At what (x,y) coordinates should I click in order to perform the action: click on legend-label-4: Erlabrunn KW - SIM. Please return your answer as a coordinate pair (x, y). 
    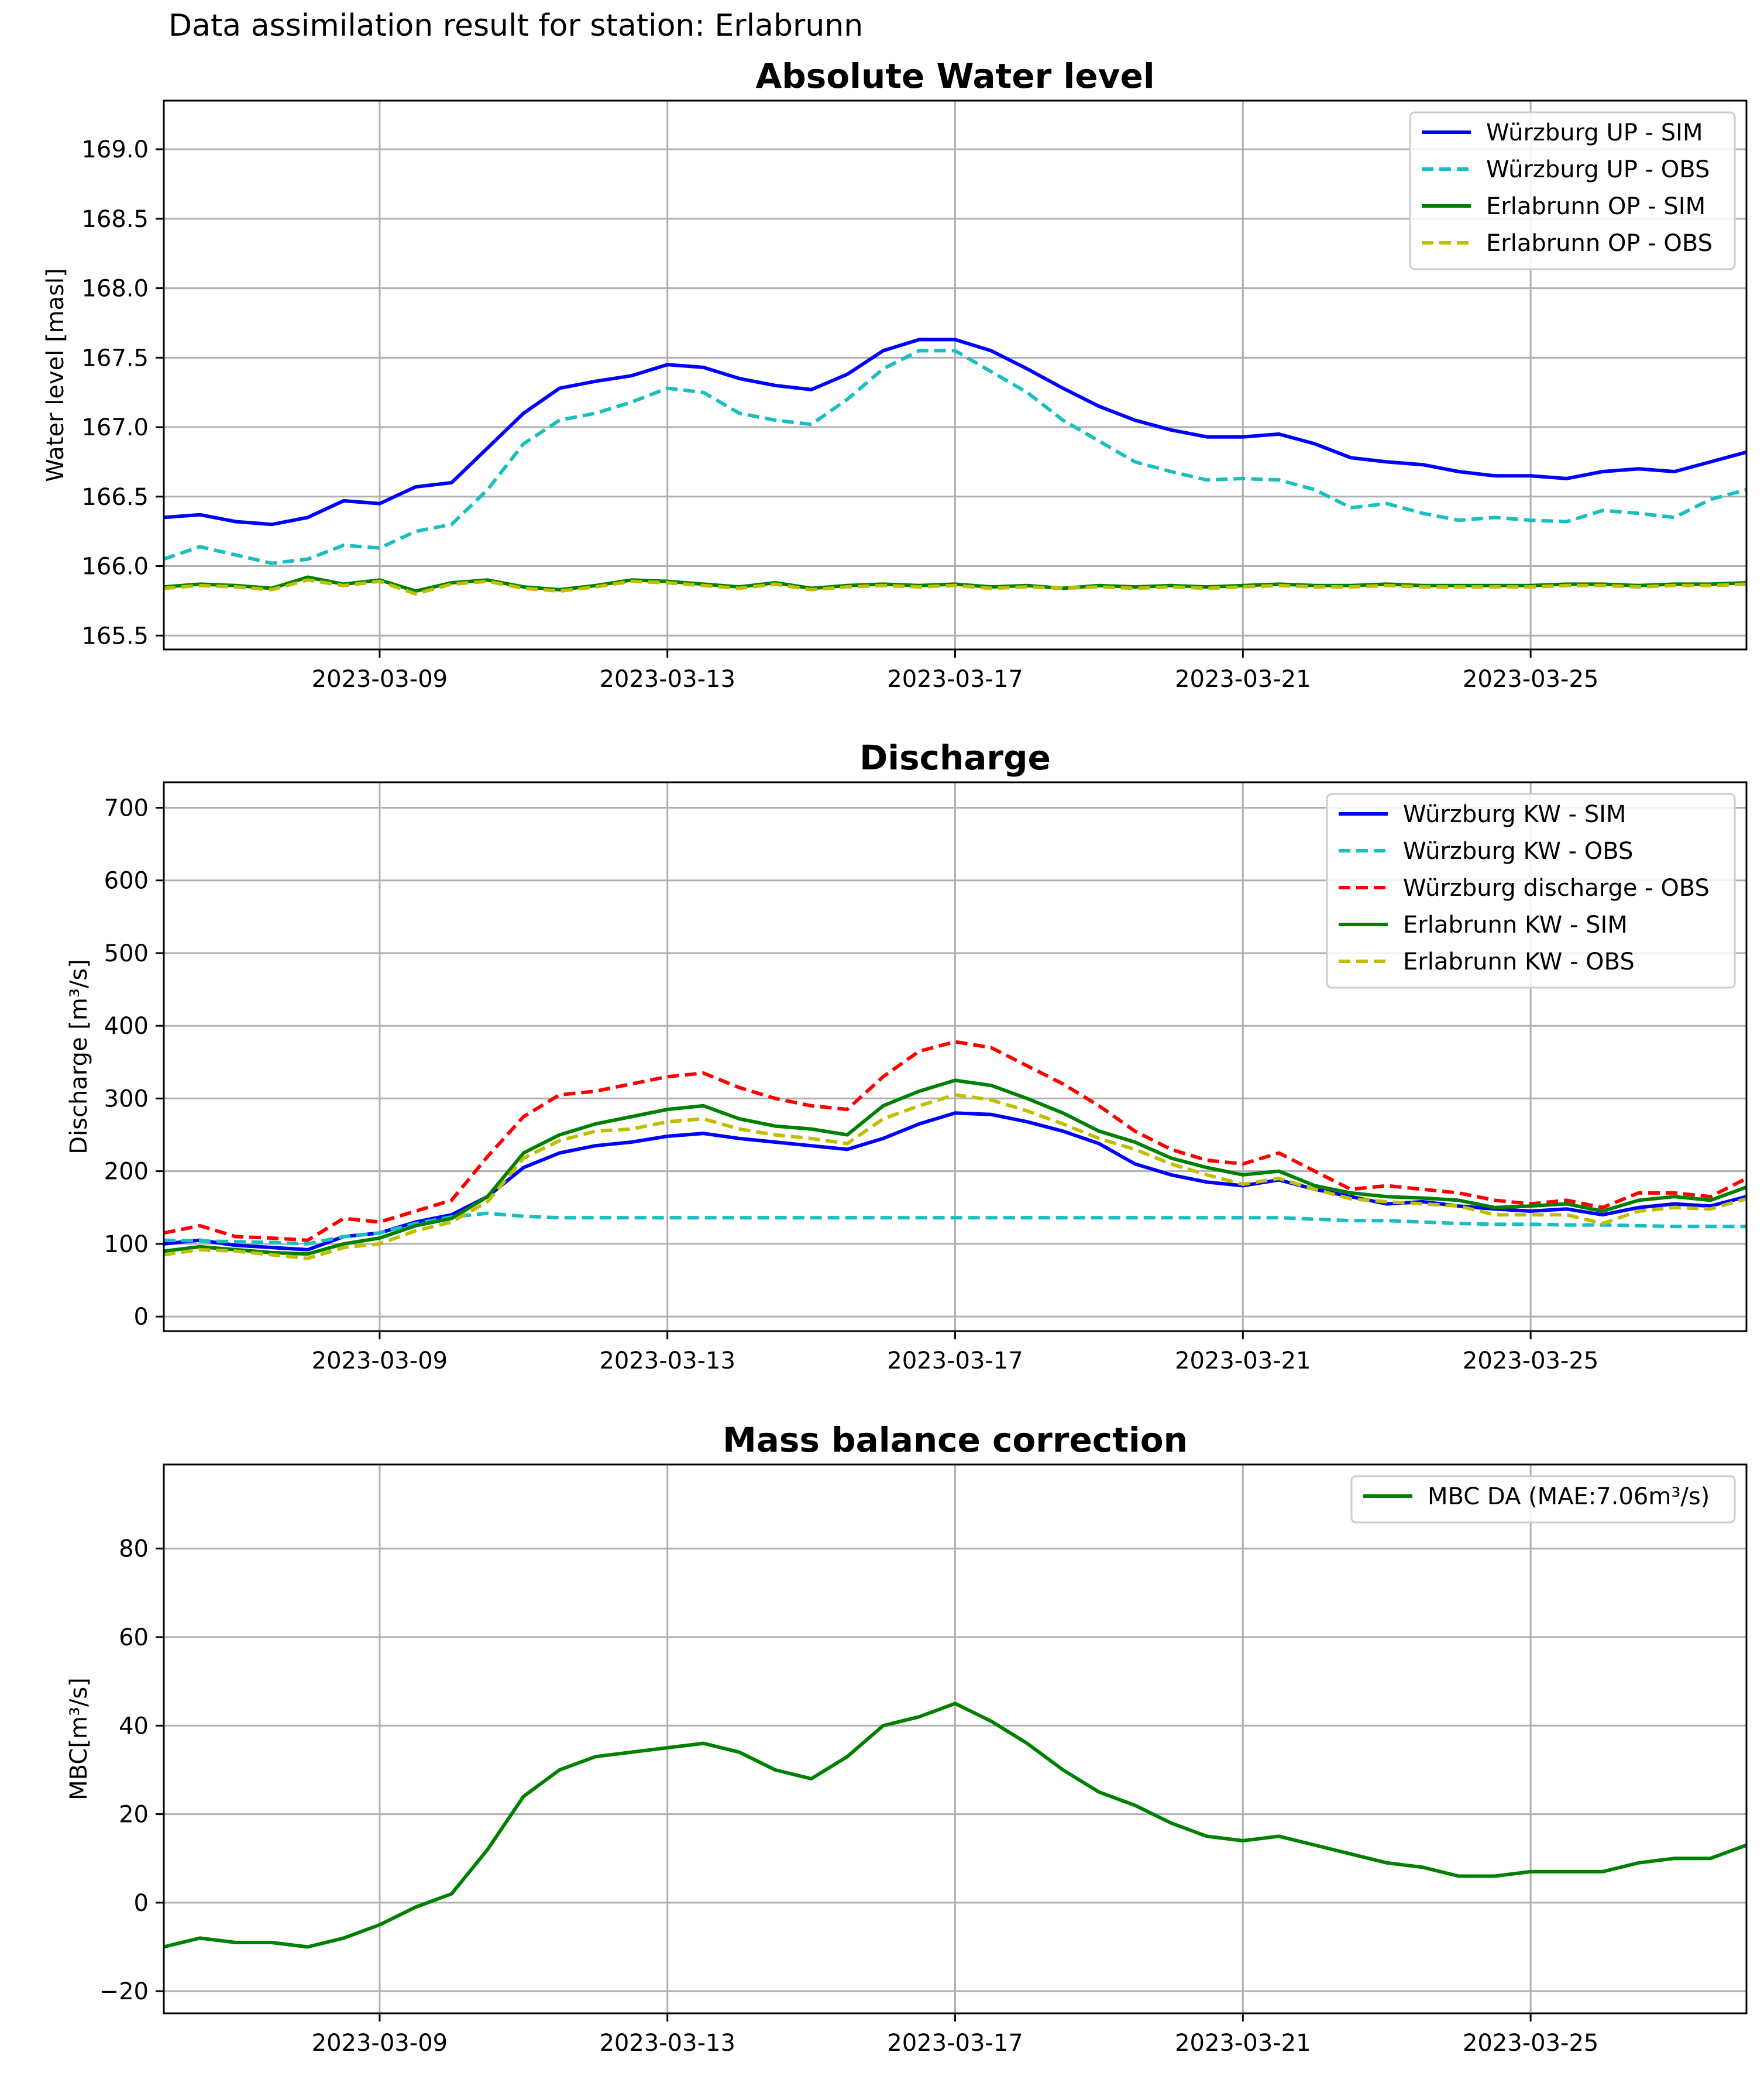
    Looking at the image, I should click on (1515, 925).